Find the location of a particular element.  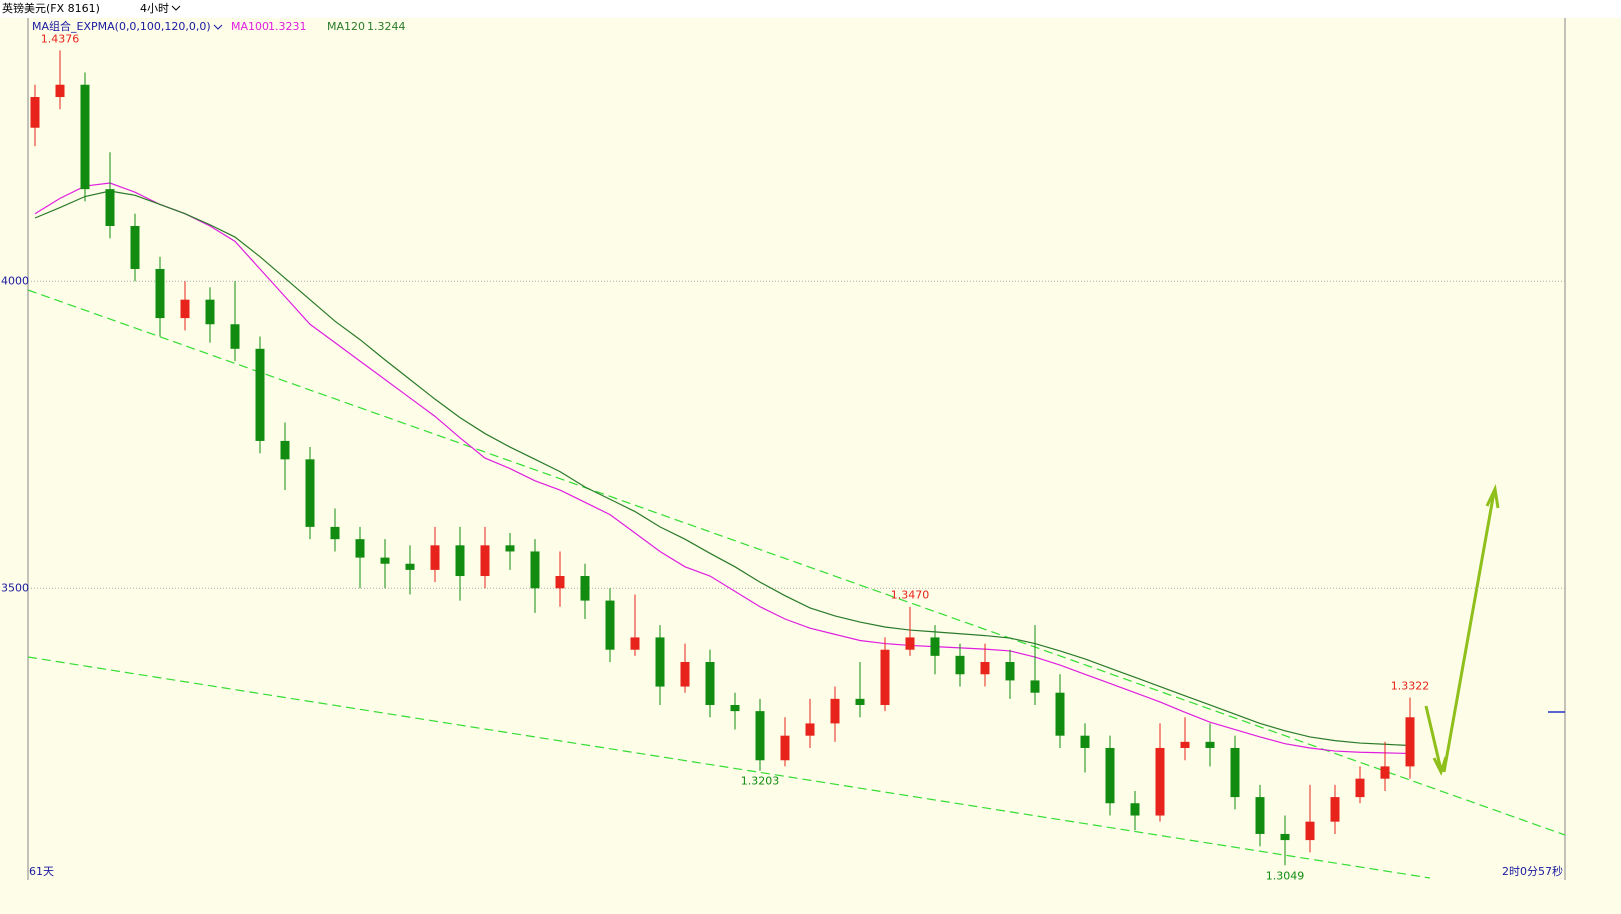

title-bar is located at coordinates (810, 9).